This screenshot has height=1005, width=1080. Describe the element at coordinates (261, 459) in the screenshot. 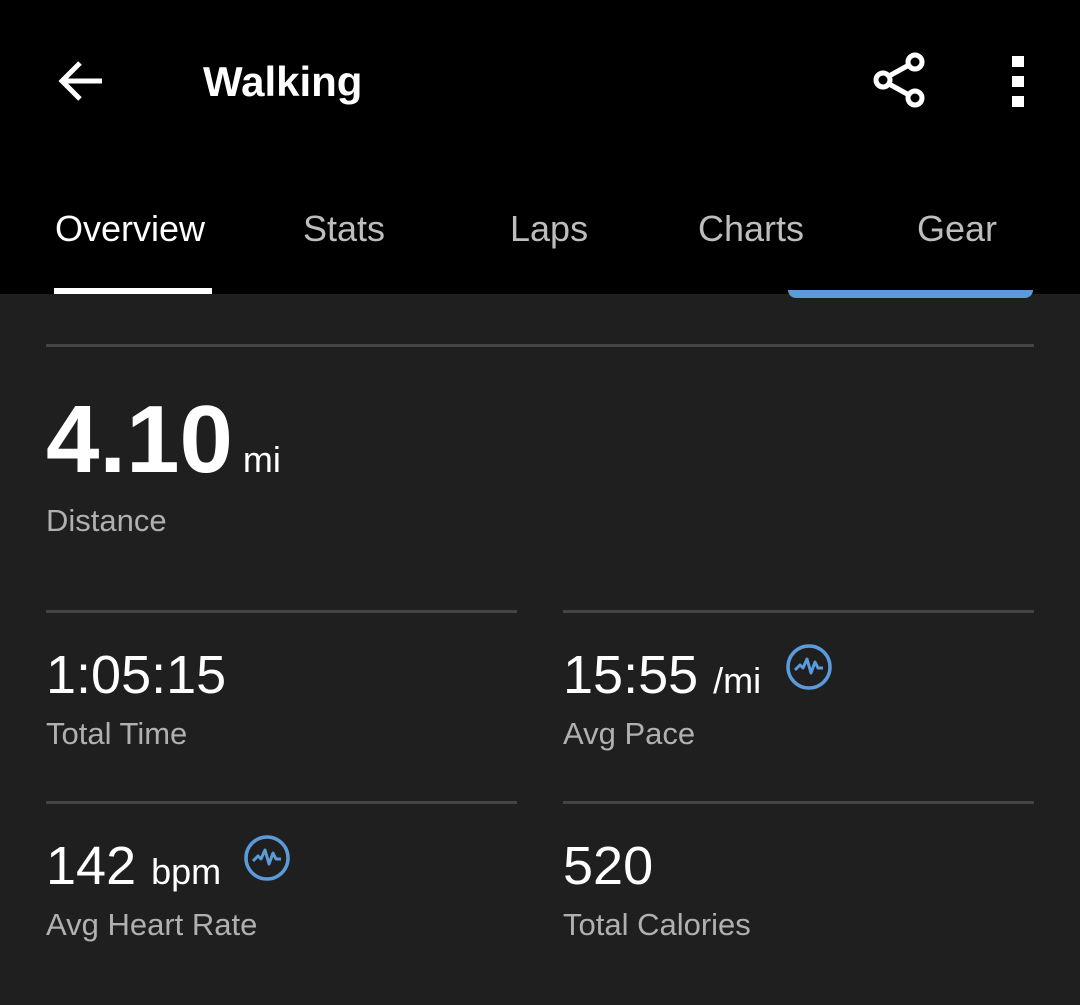

I see `distance-unit: mi` at that location.